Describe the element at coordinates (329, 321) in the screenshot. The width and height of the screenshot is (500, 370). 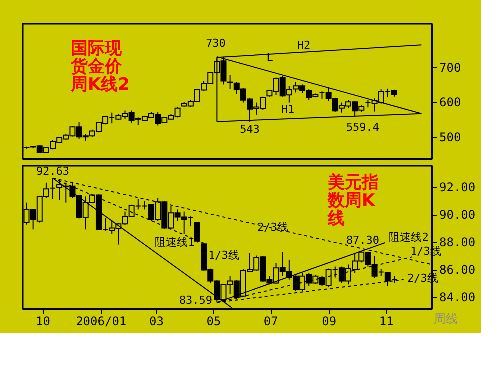
I see `x-tick-label: 09` at that location.